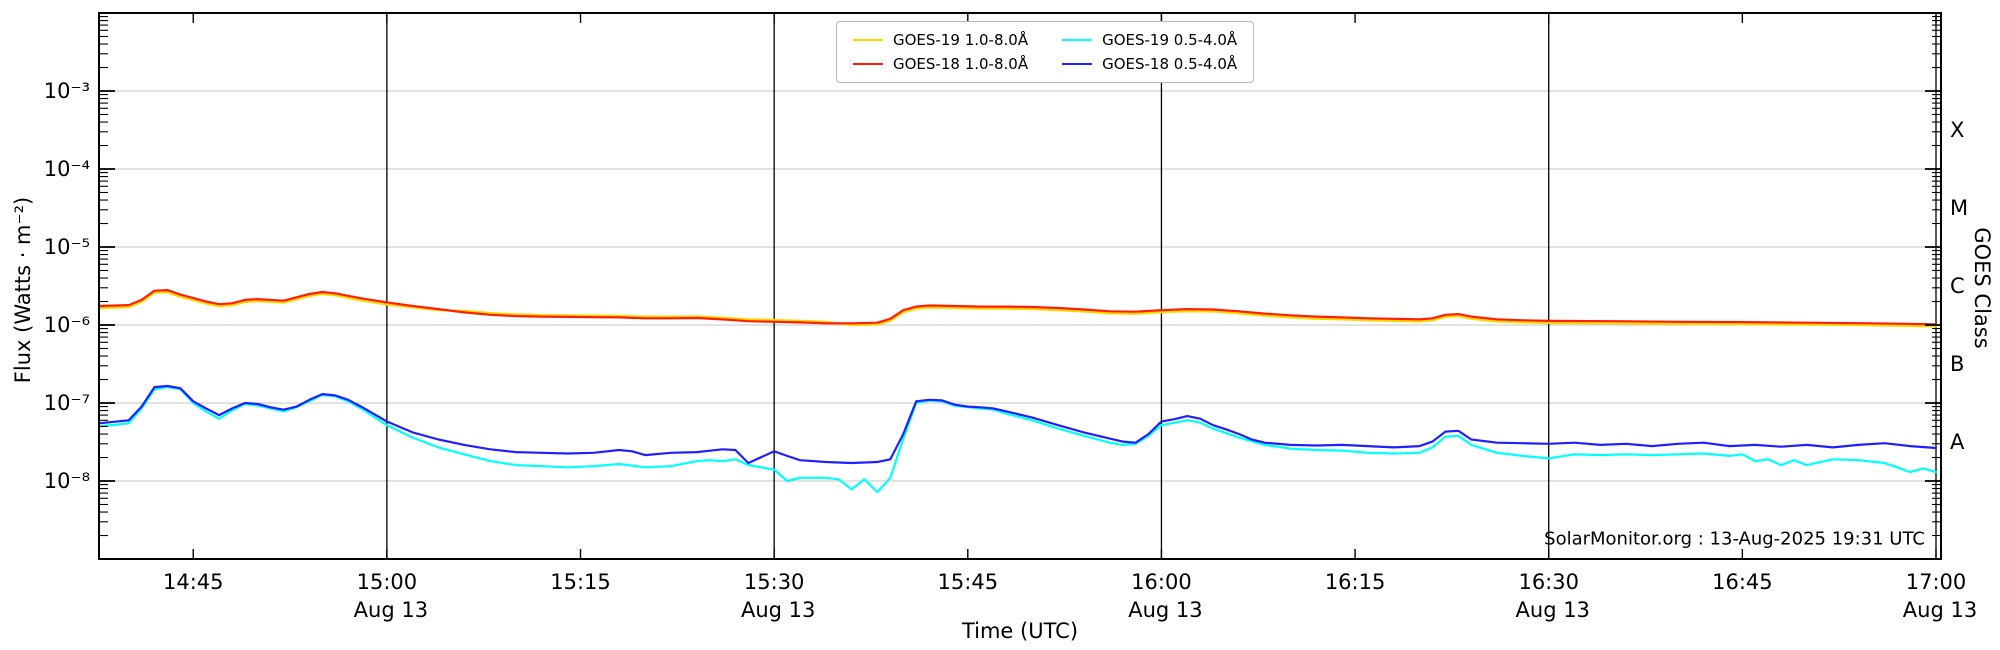 The height and width of the screenshot is (650, 2000). What do you see at coordinates (1161, 582) in the screenshot?
I see `x-tick-label: 16:00` at bounding box center [1161, 582].